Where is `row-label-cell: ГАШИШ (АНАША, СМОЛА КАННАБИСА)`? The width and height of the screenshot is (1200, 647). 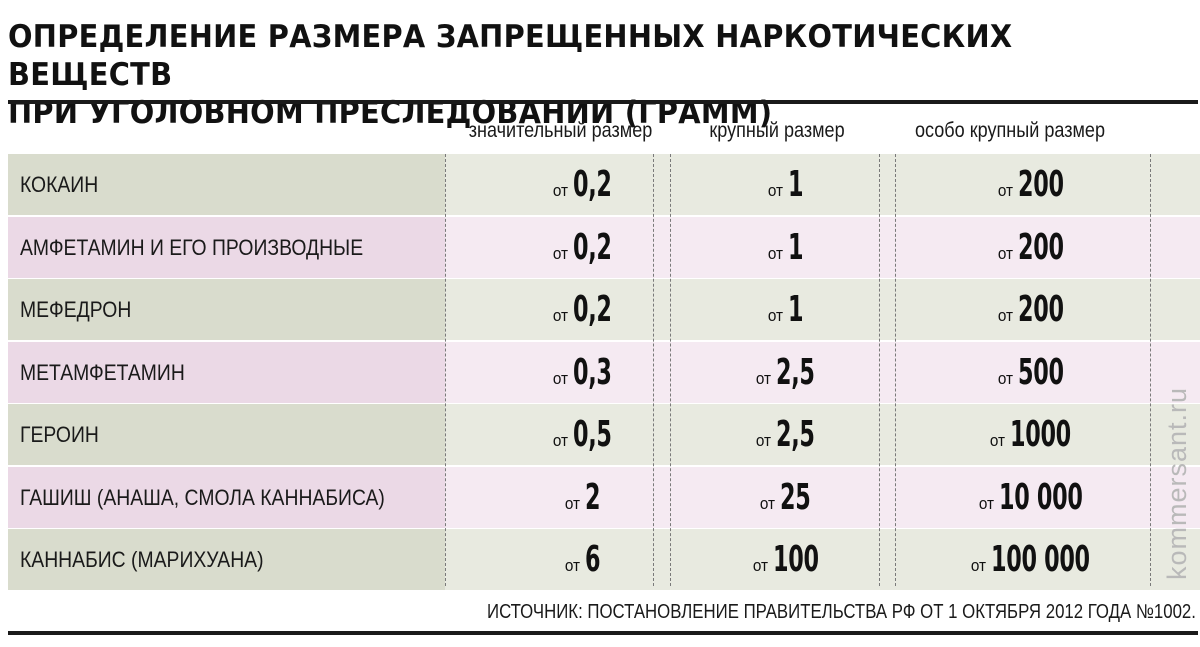
row-label-cell: ГАШИШ (АНАША, СМОЛА КАННАБИСА) is located at coordinates (226, 497).